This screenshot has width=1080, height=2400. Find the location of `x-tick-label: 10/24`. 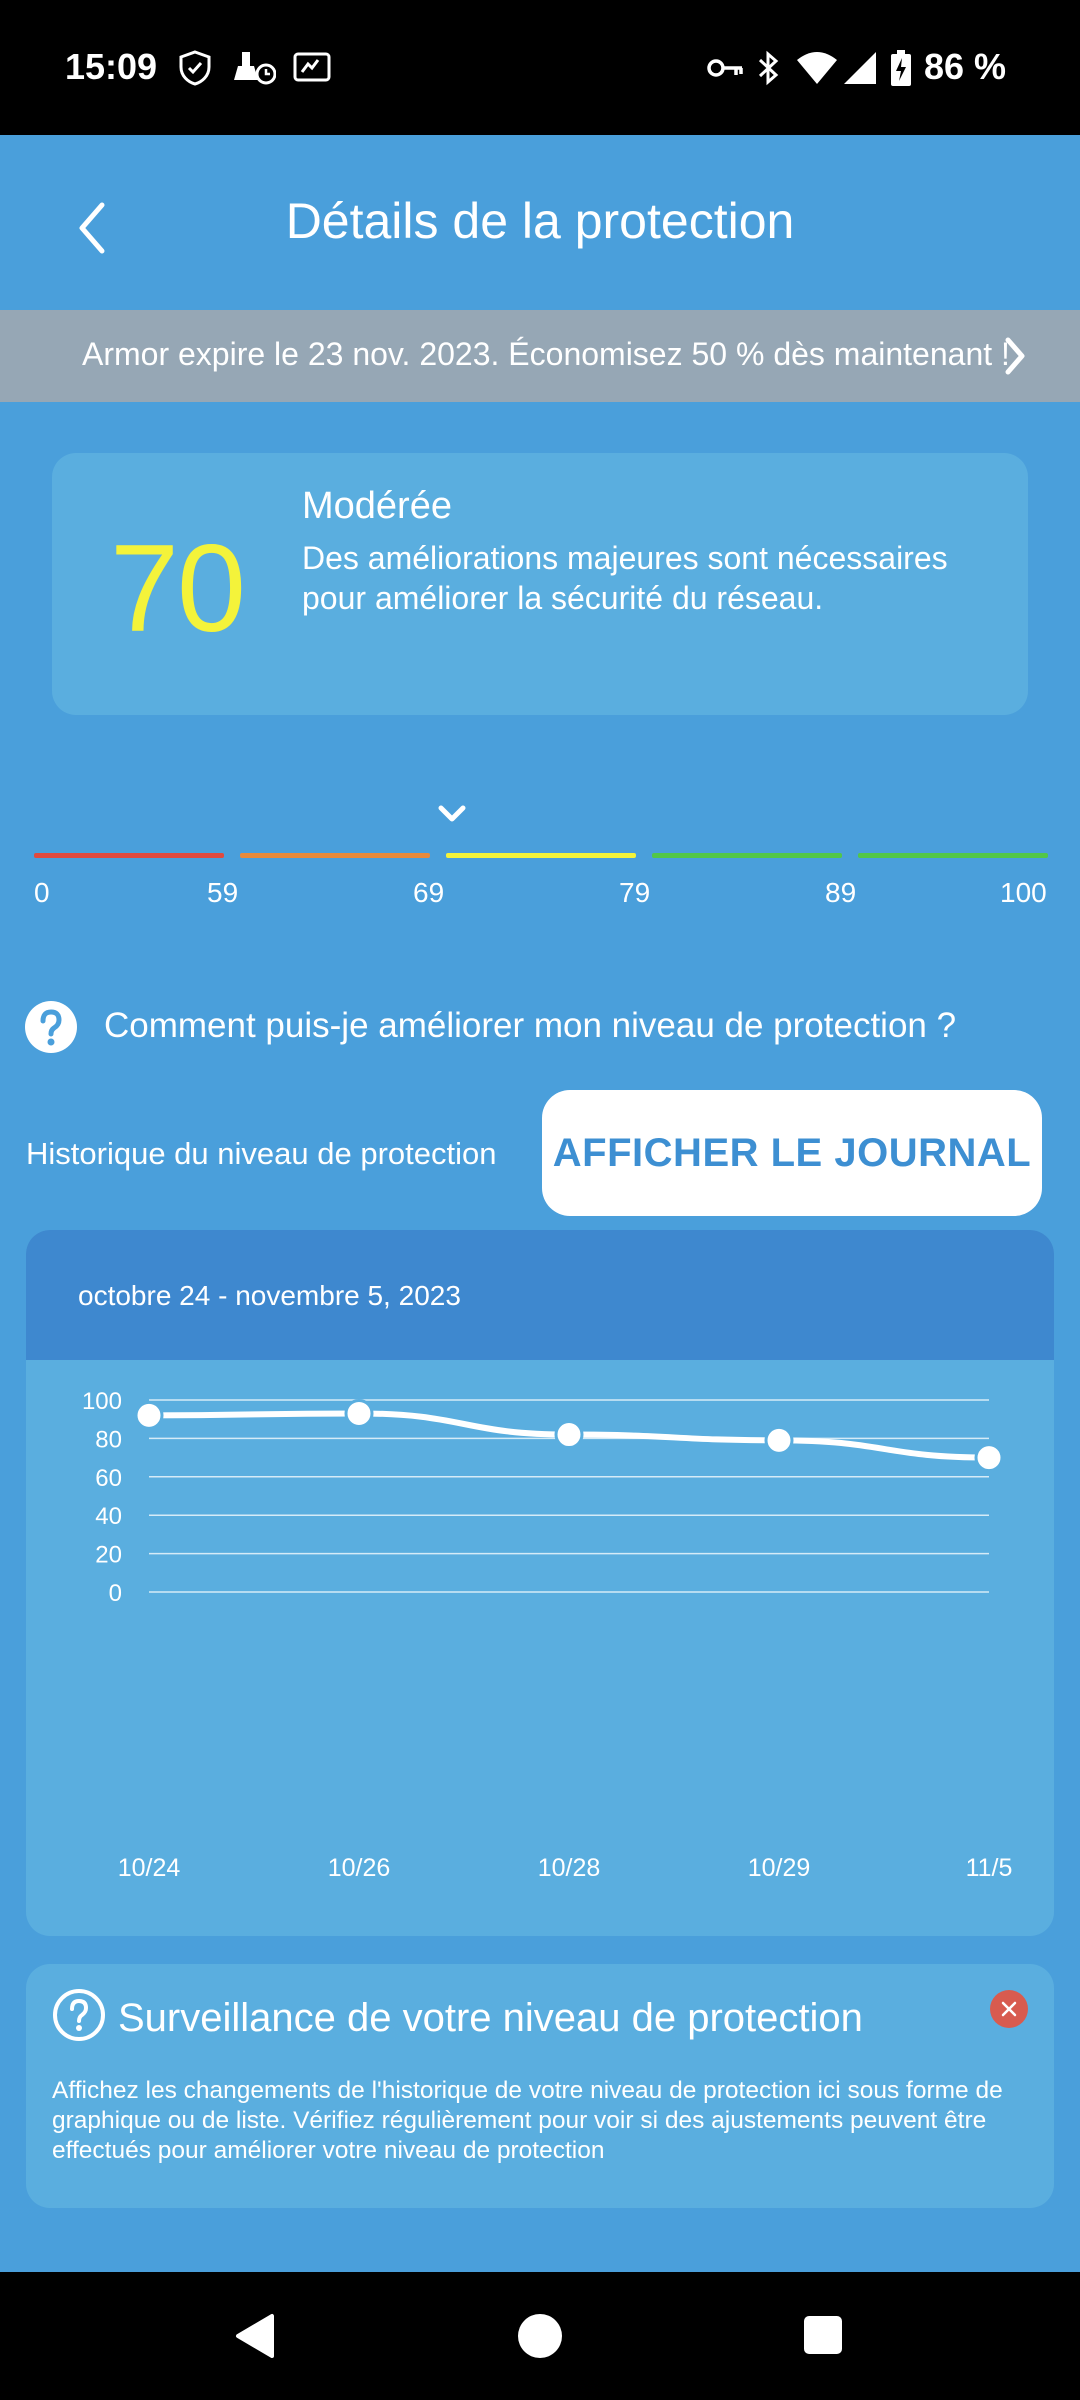

x-tick-label: 10/24 is located at coordinates (149, 1868).